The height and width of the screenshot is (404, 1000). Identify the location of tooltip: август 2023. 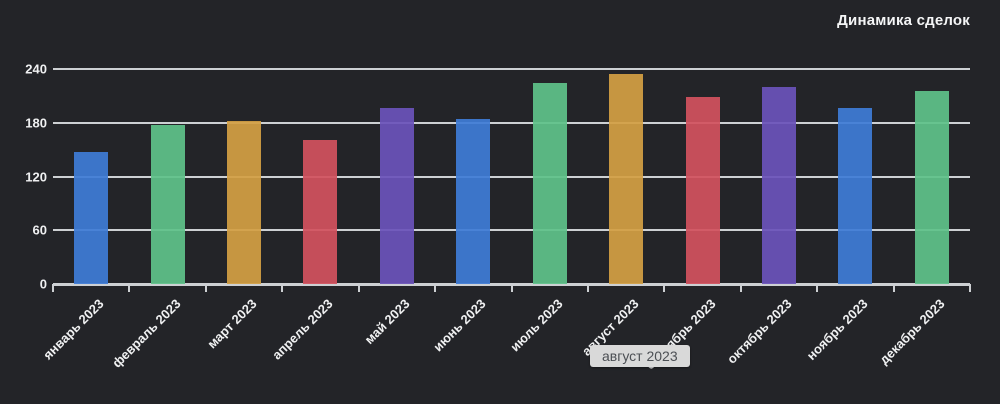
(640, 356).